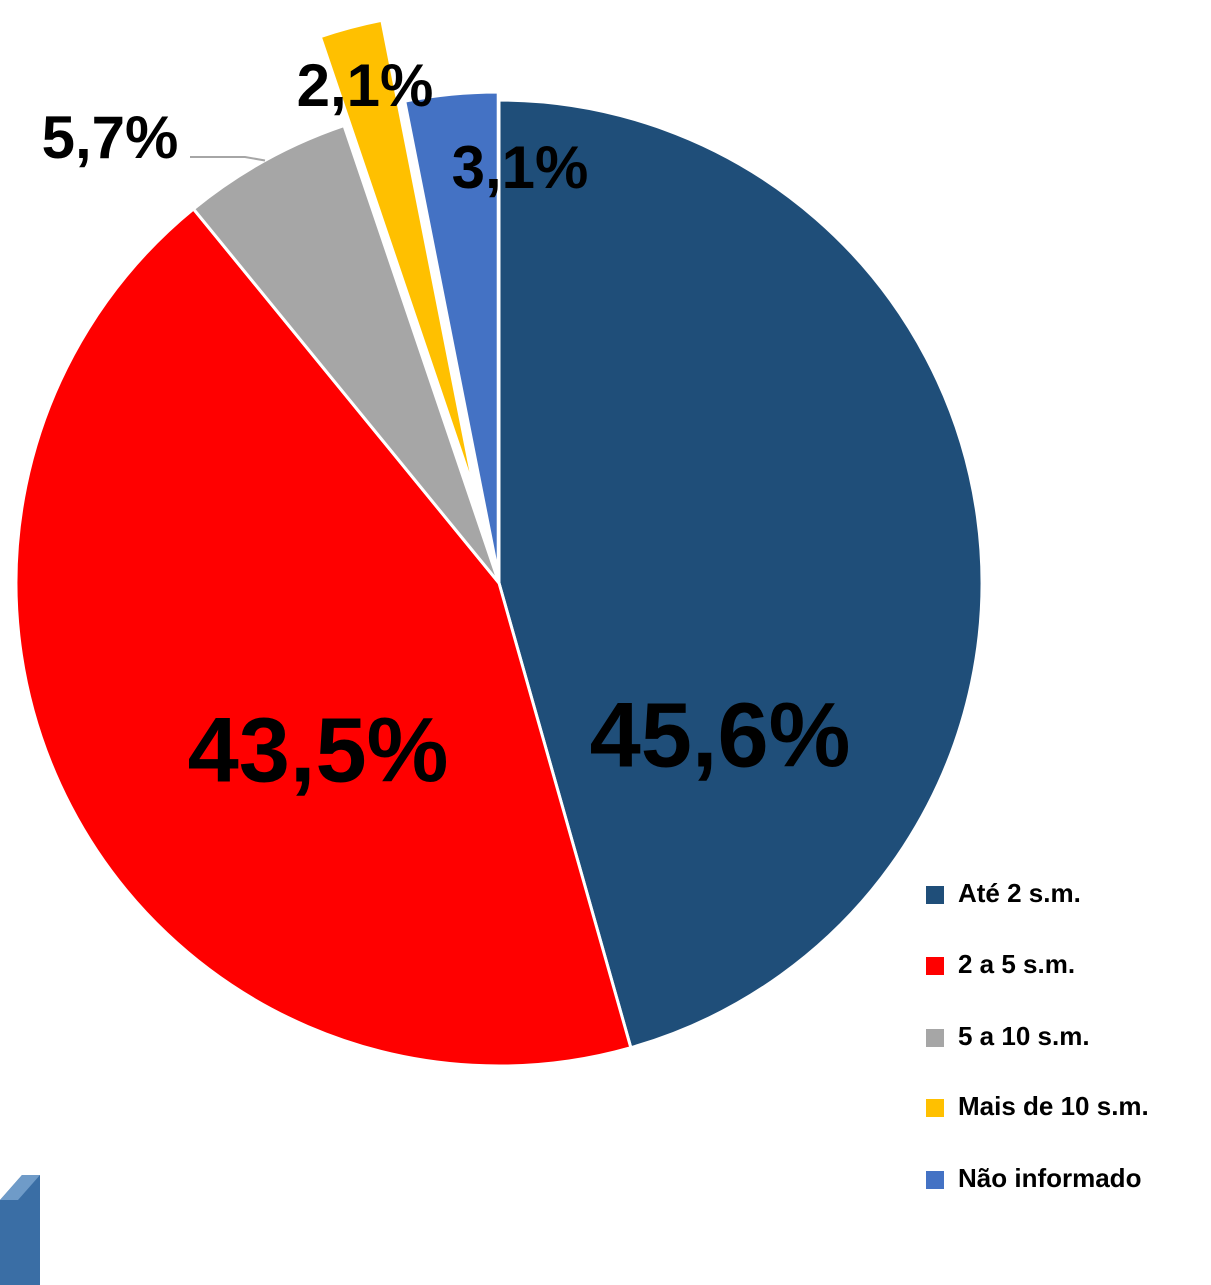  What do you see at coordinates (1053, 1106) in the screenshot?
I see `legend-label: Mais de 10 s.m.` at bounding box center [1053, 1106].